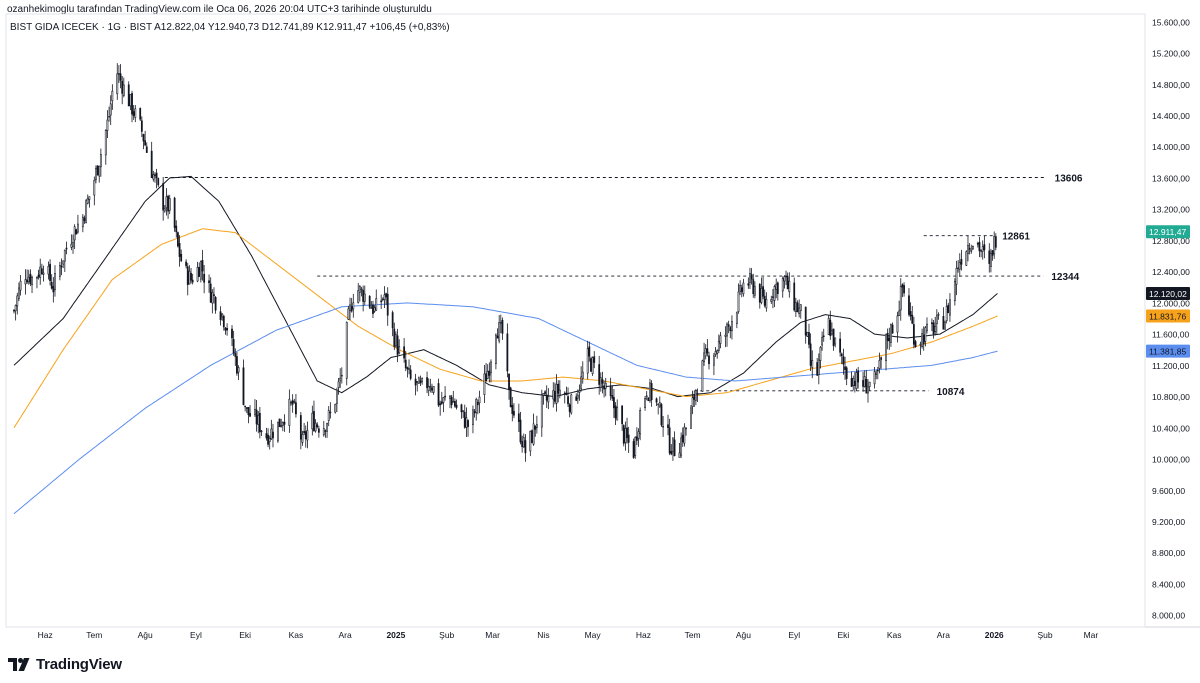 Image resolution: width=1200 pixels, height=683 pixels. What do you see at coordinates (1171, 241) in the screenshot?
I see `price-tick-label: 12.800,00` at bounding box center [1171, 241].